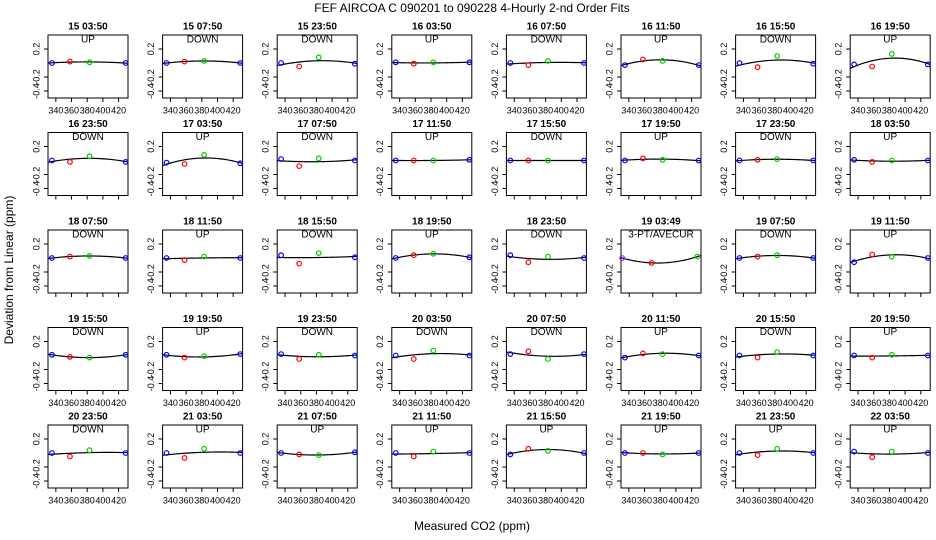 The height and width of the screenshot is (540, 936). I want to click on panel-title: 17 11:50, so click(431, 124).